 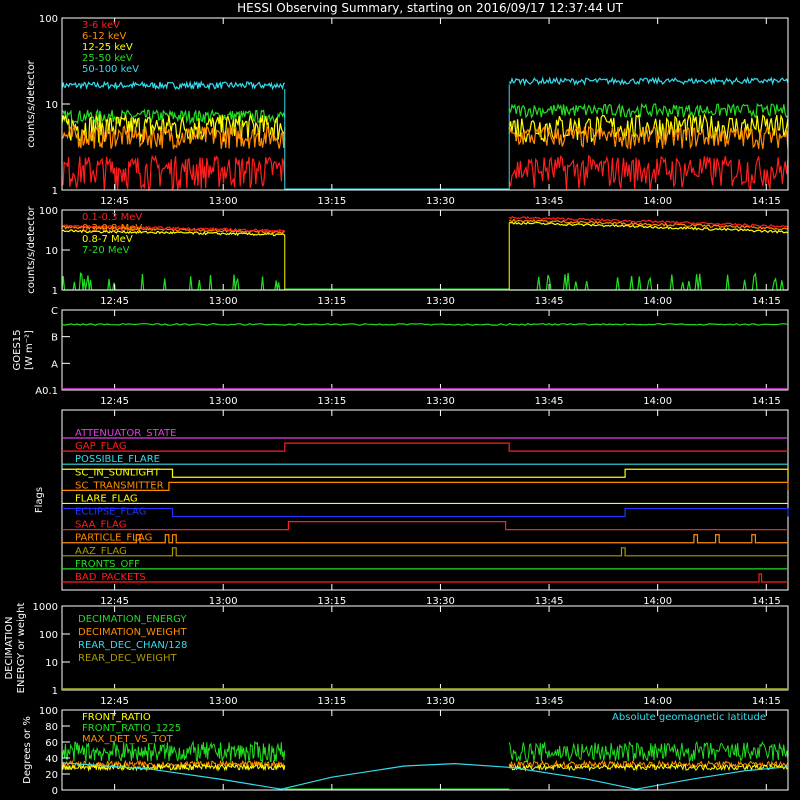 What do you see at coordinates (54, 338) in the screenshot?
I see `y-tick-label: B` at bounding box center [54, 338].